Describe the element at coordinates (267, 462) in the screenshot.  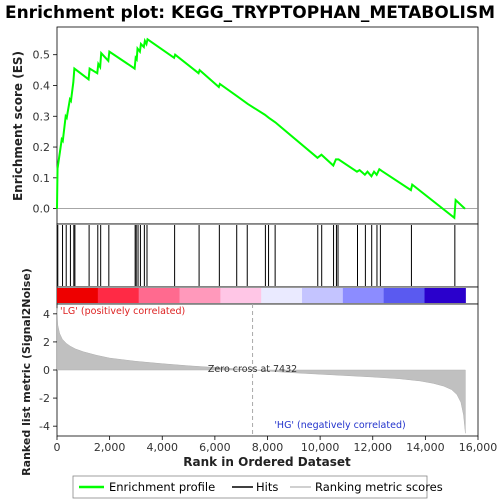
I see `rank-axis-label: Rank in Ordered Dataset` at that location.